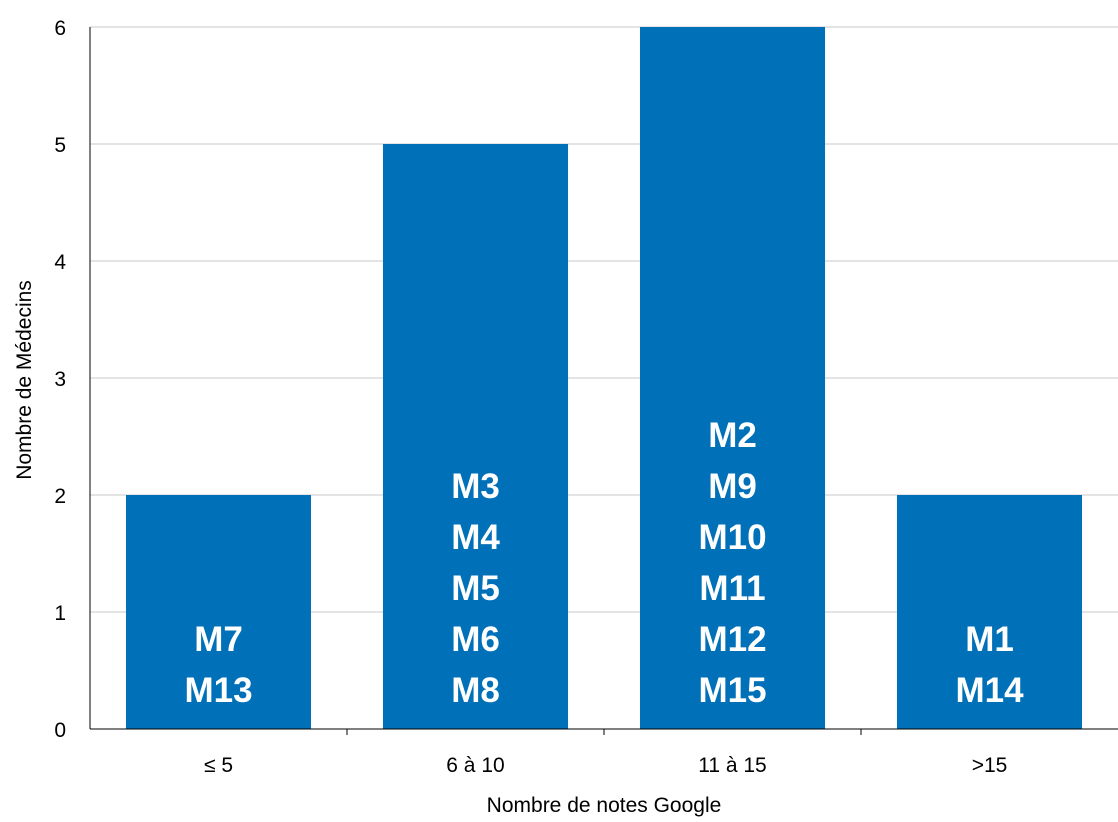 The width and height of the screenshot is (1118, 822). I want to click on bar-data-label: M11, so click(732, 588).